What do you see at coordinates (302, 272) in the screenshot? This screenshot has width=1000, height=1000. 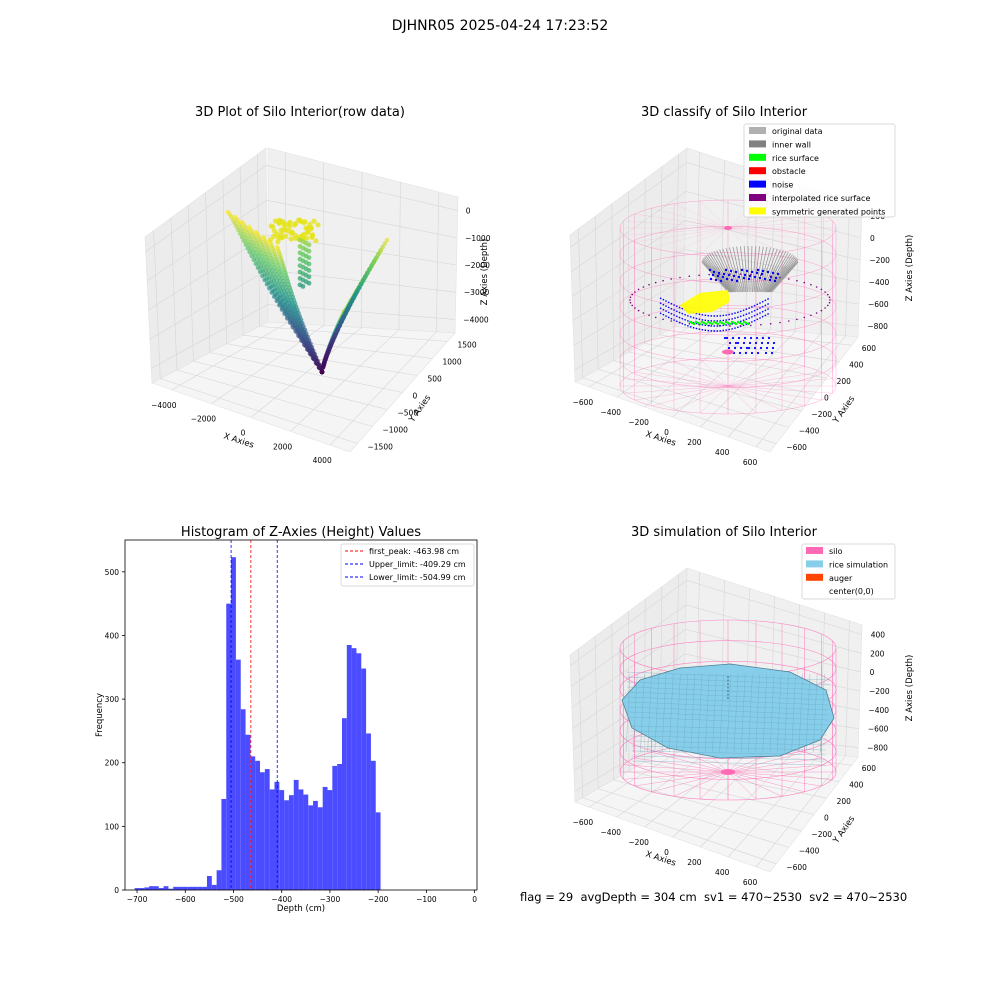 I see `raw-grid-z` at bounding box center [302, 272].